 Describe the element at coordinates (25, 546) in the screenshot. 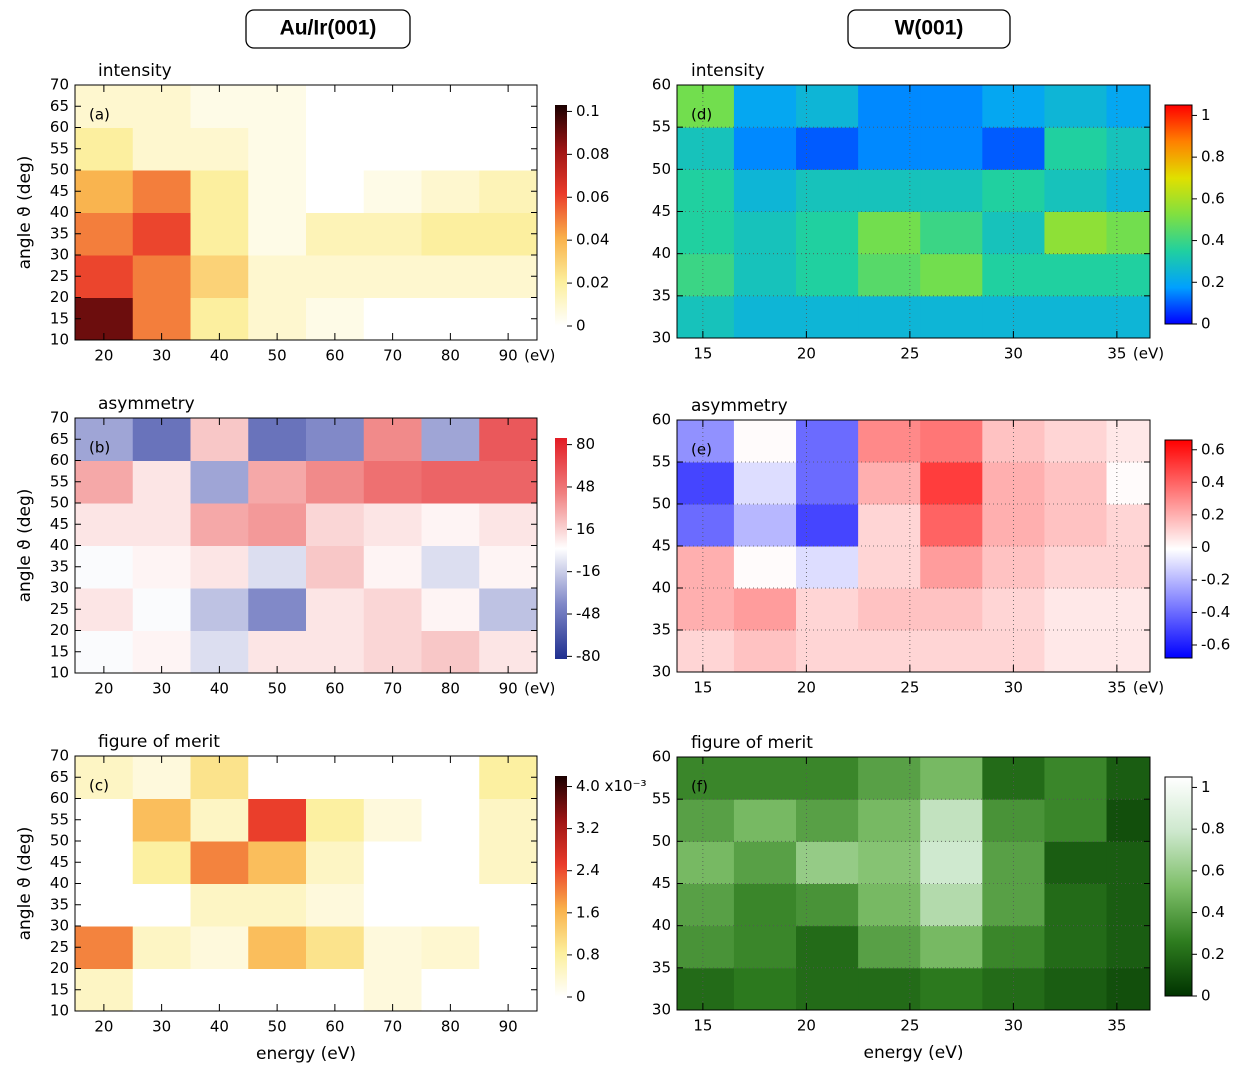

I see `y-axis-label: angle ϑ (deg)` at that location.